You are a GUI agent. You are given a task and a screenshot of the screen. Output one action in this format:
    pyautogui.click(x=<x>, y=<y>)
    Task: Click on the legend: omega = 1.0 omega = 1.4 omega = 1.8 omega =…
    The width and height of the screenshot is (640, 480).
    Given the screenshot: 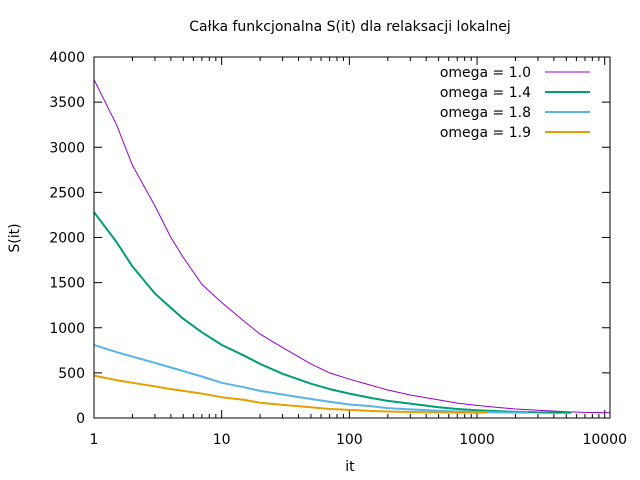 What is the action you would take?
    pyautogui.click(x=515, y=103)
    